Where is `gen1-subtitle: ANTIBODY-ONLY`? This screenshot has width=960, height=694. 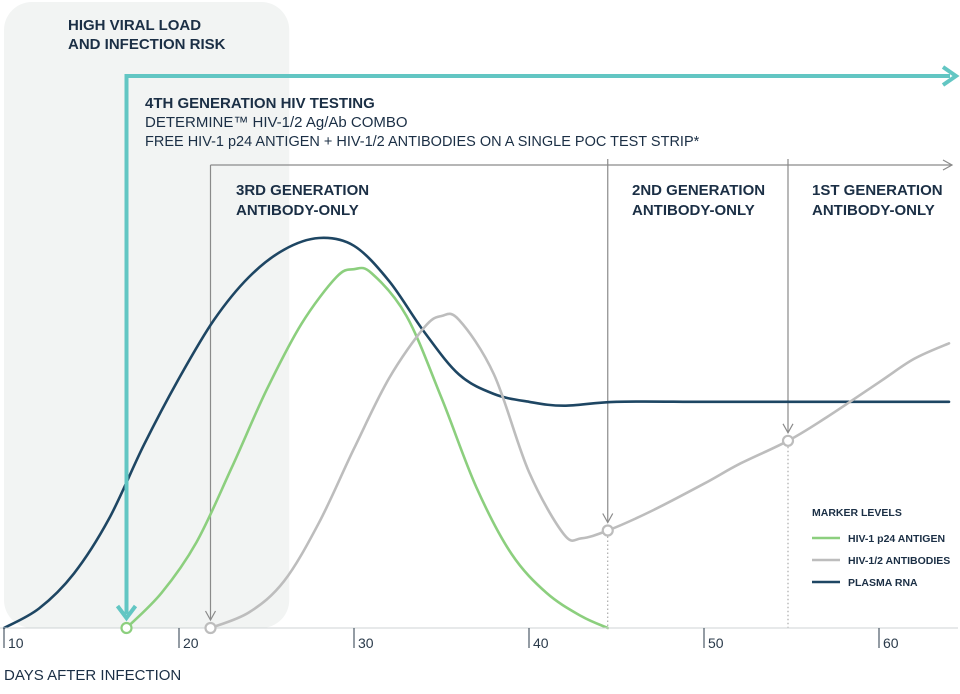
gen1-subtitle: ANTIBODY-ONLY is located at coordinates (873, 210).